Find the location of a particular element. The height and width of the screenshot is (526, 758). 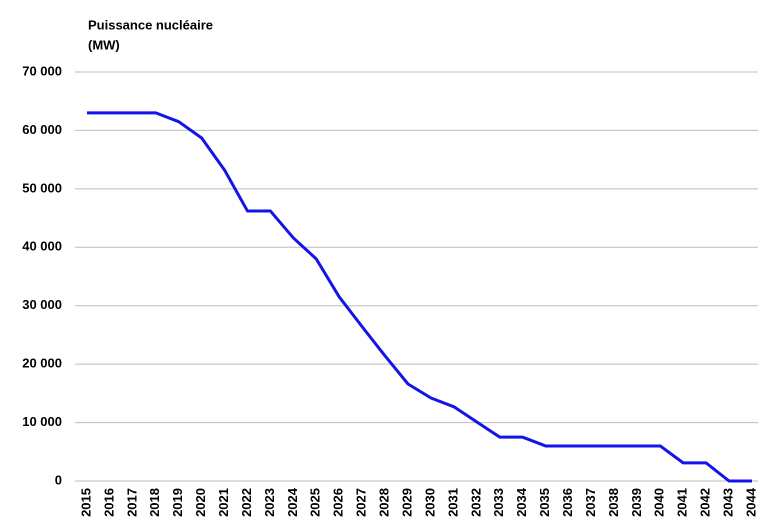

x-tick-label: 2039 is located at coordinates (636, 502).